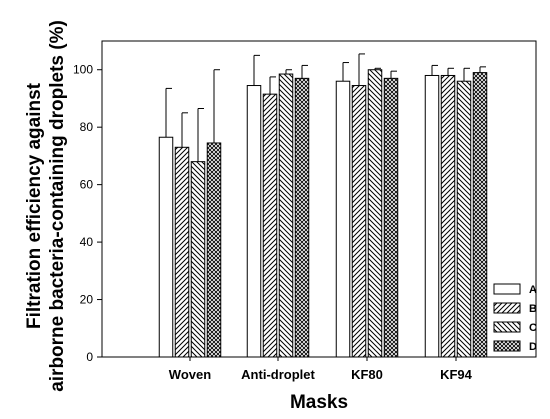  Describe the element at coordinates (87, 300) in the screenshot. I see `y-tick-label-20: 20` at that location.